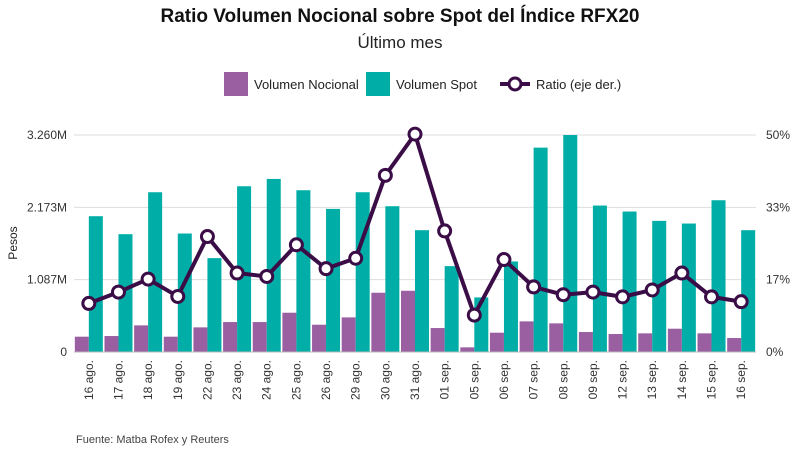 The image size is (800, 457). Describe the element at coordinates (296, 380) in the screenshot. I see `x-tick-label: 25 ago.` at that location.